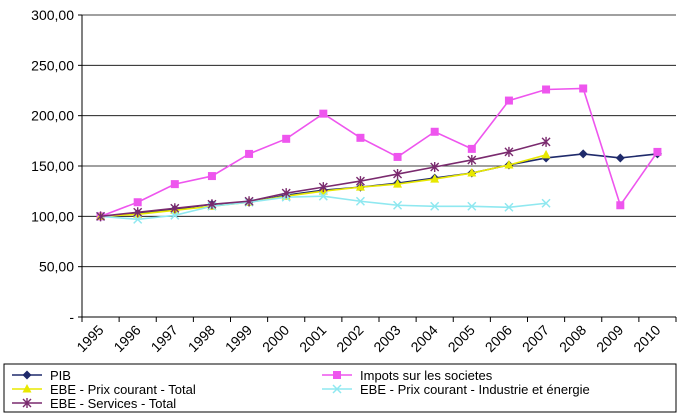 The height and width of the screenshot is (415, 680). I want to click on x-tick-label: 2003, so click(386, 338).